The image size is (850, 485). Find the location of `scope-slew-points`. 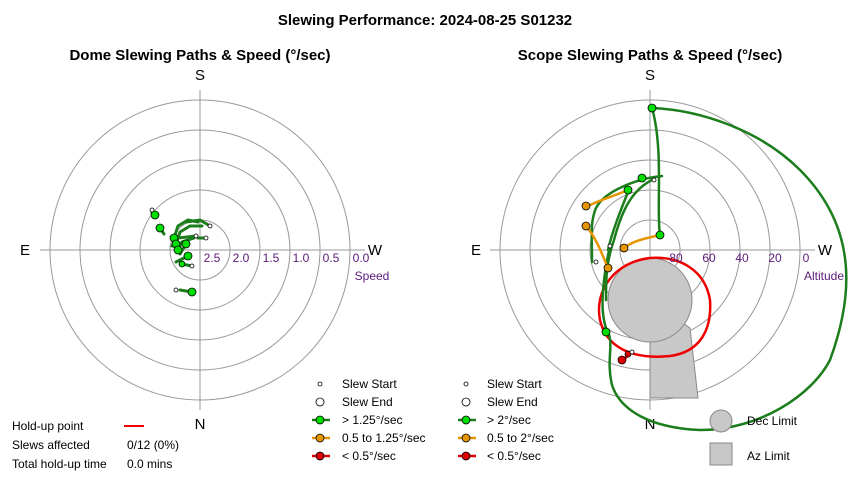

scope-slew-points is located at coordinates (623, 234).